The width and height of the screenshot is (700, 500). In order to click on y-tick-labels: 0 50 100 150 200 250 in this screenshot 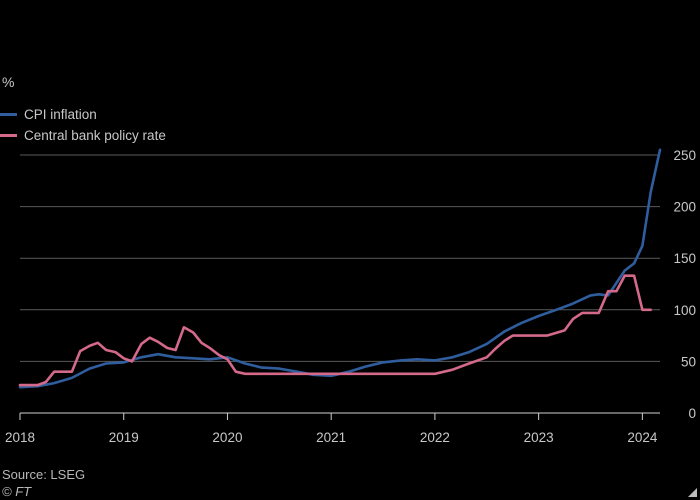, I will do `click(684, 284)`.